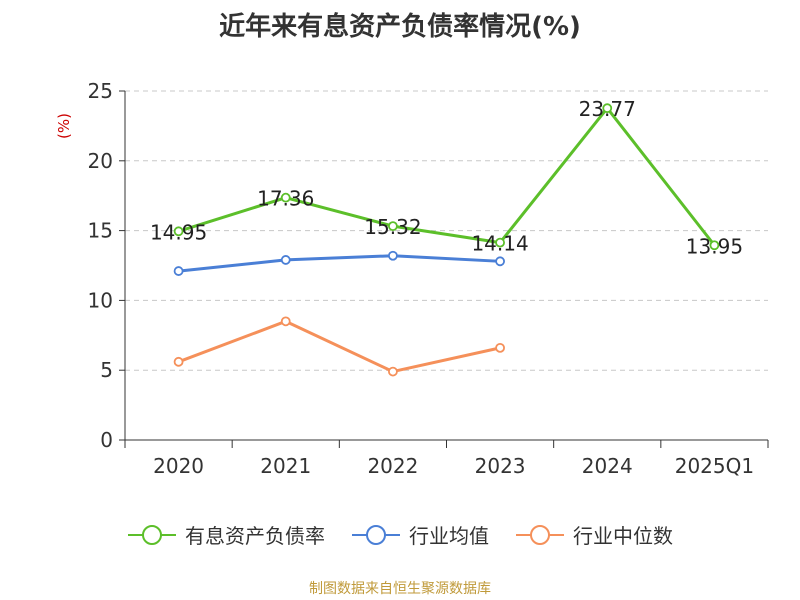 This screenshot has height=600, width=800. What do you see at coordinates (100, 91) in the screenshot?
I see `y-tick-label: 25` at bounding box center [100, 91].